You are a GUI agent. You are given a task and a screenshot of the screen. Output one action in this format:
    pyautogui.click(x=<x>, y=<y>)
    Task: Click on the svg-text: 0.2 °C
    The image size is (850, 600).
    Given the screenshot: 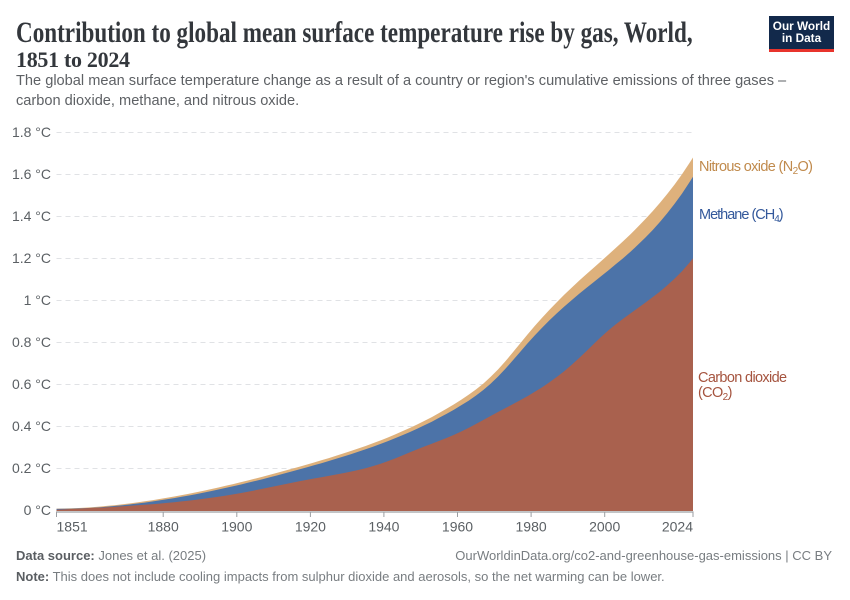 What is the action you would take?
    pyautogui.click(x=31, y=468)
    